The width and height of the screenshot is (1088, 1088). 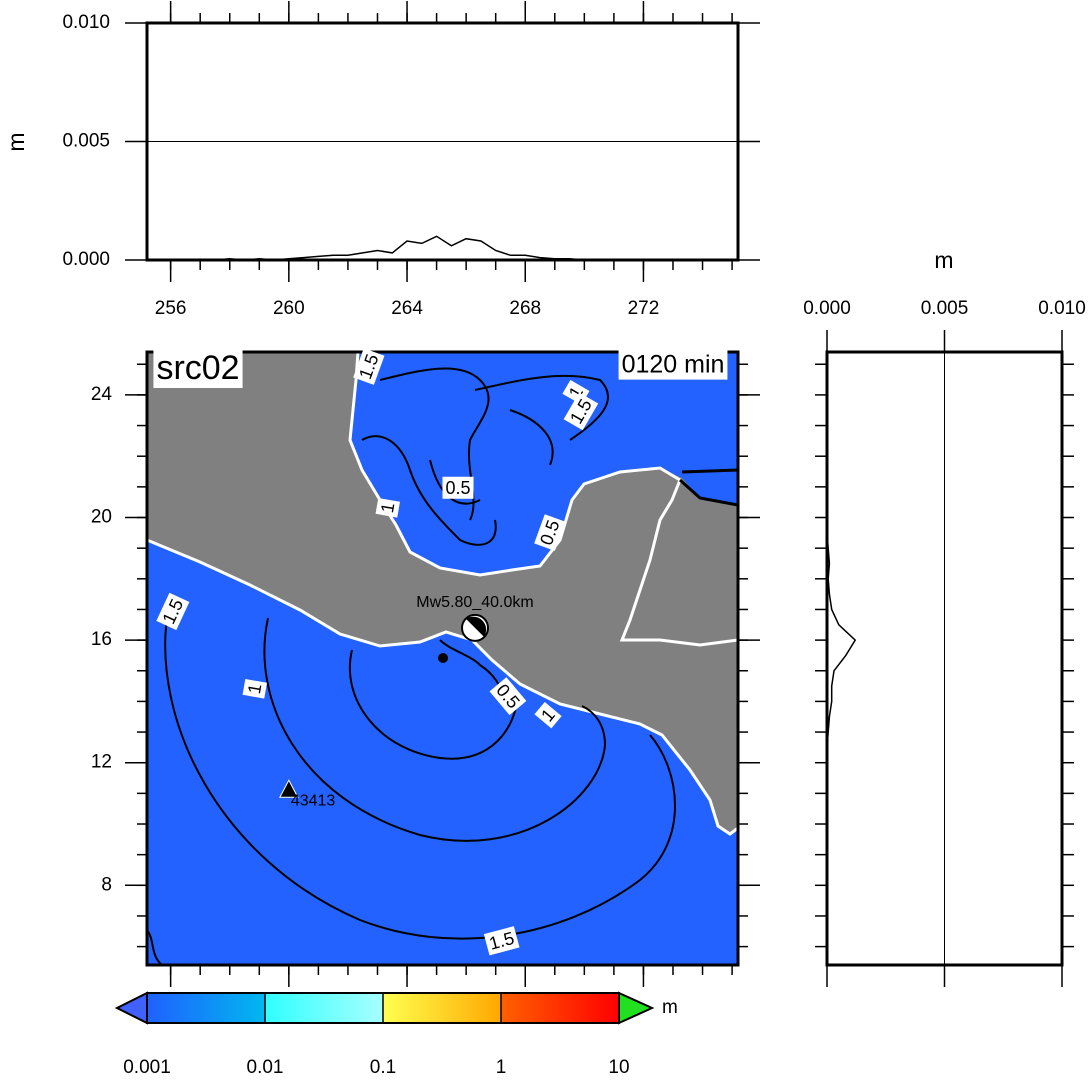 I want to click on colorbar-over, so click(x=636, y=1008).